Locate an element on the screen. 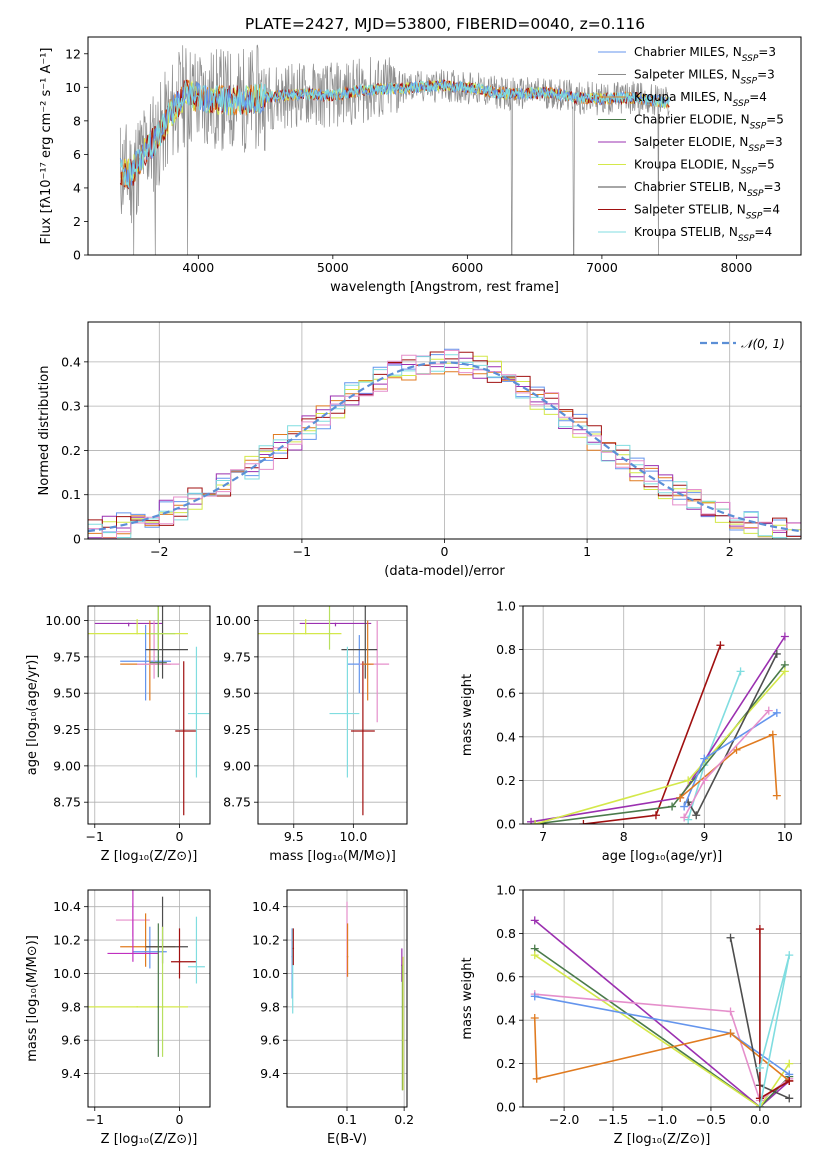  age_vs_mass-xtick-label: 10.0 is located at coordinates (353, 836).